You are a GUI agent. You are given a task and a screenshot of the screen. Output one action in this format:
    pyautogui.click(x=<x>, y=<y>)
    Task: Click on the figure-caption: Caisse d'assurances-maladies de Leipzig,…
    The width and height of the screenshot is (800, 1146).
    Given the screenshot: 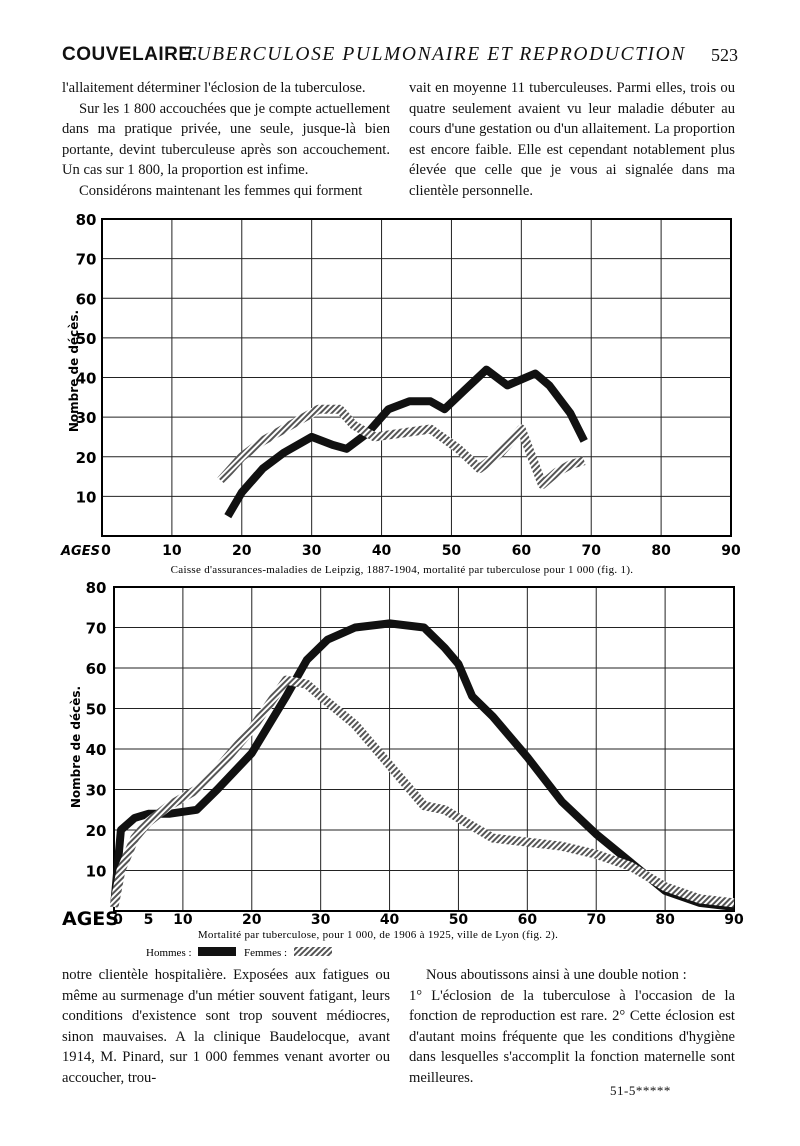 What is the action you would take?
    pyautogui.click(x=402, y=570)
    